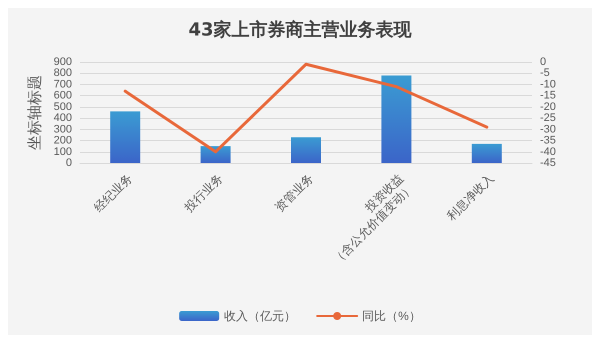  Describe the element at coordinates (113, 193) in the screenshot. I see `x-tick-label: 经纪业务` at that location.